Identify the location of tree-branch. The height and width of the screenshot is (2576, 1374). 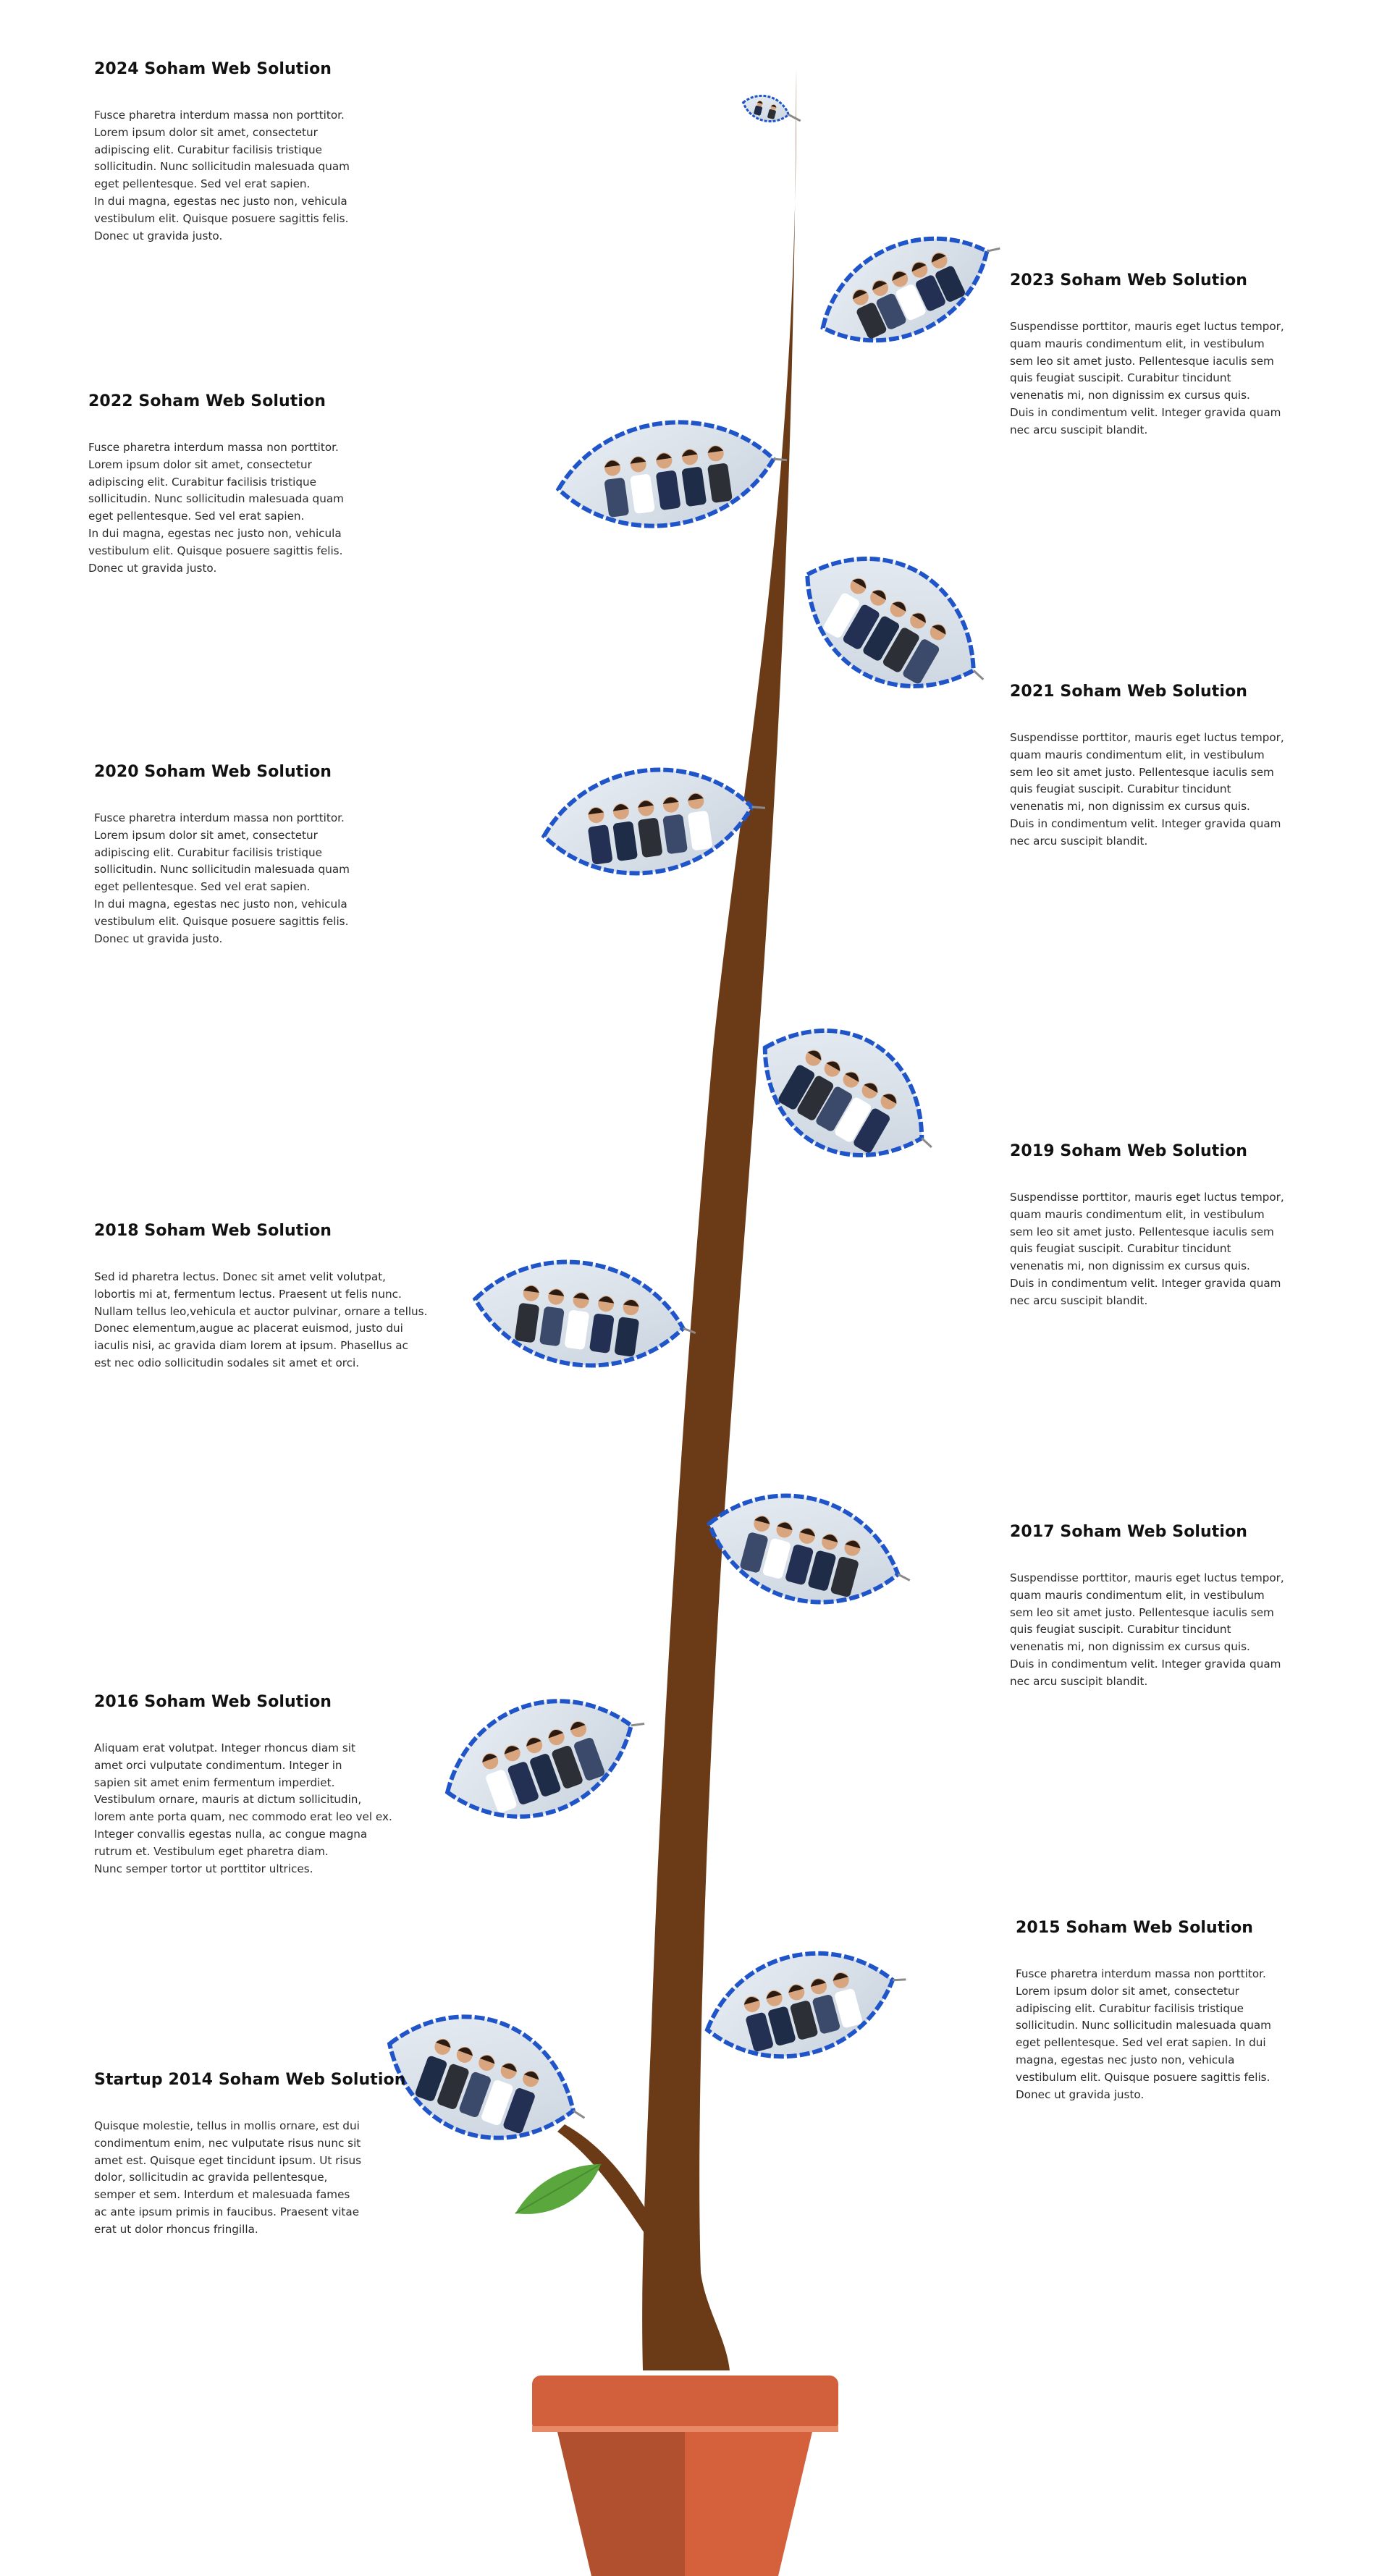
(608, 2184).